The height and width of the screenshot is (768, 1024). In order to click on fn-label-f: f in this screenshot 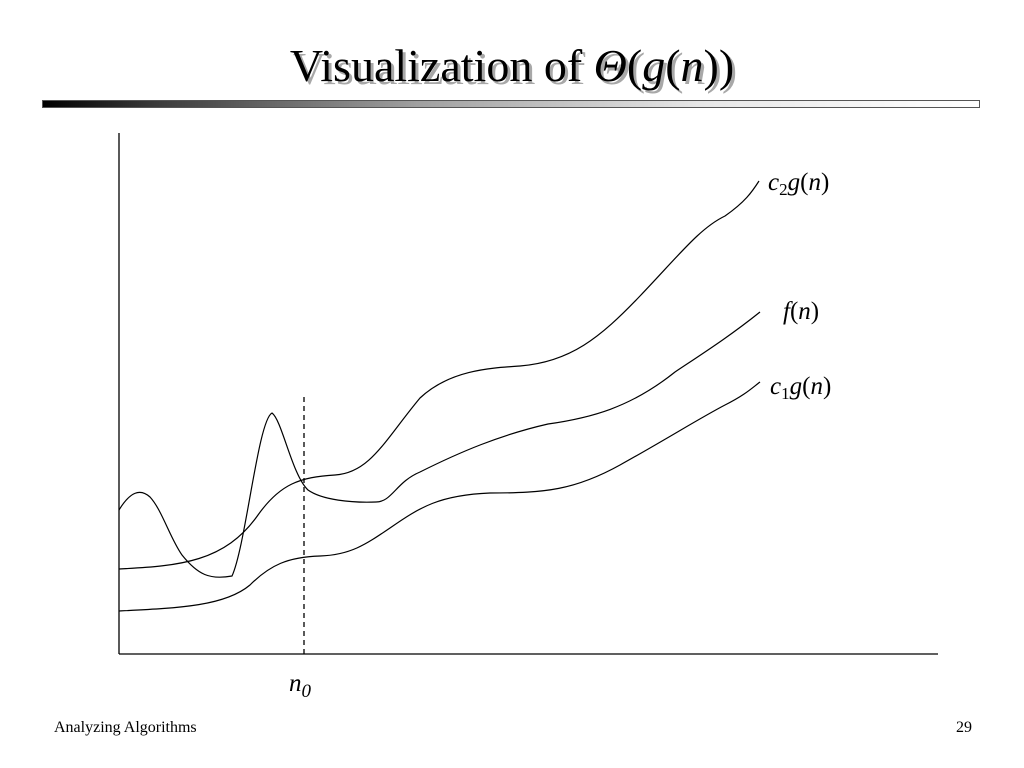, I will do `click(788, 311)`.